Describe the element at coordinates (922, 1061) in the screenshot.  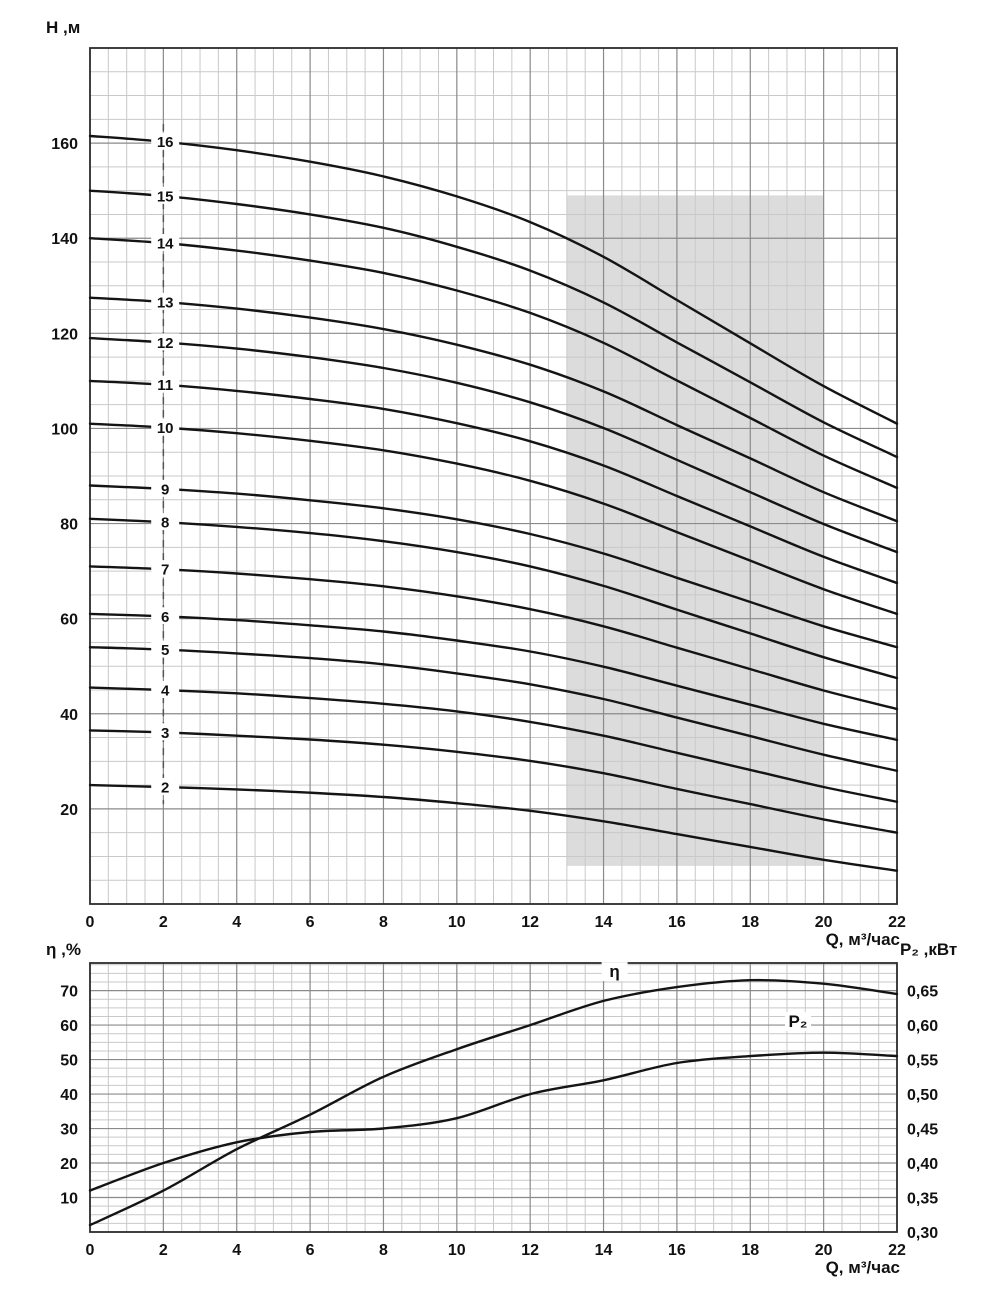
I see `tick-label: 0,55` at that location.